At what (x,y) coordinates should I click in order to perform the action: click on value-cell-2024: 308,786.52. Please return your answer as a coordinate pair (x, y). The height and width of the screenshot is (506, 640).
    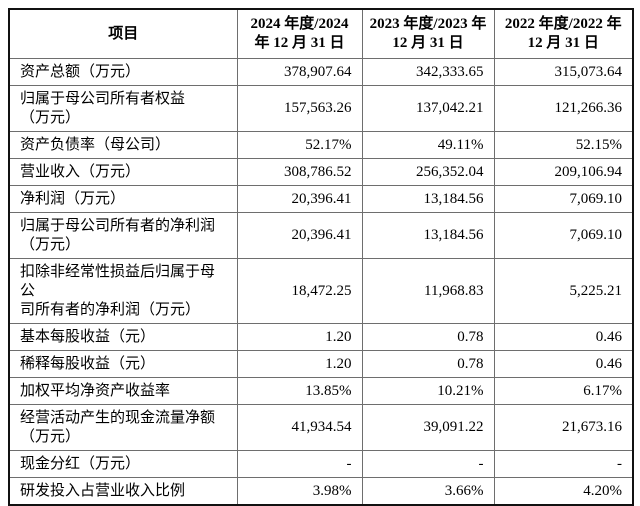
    Looking at the image, I should click on (299, 172).